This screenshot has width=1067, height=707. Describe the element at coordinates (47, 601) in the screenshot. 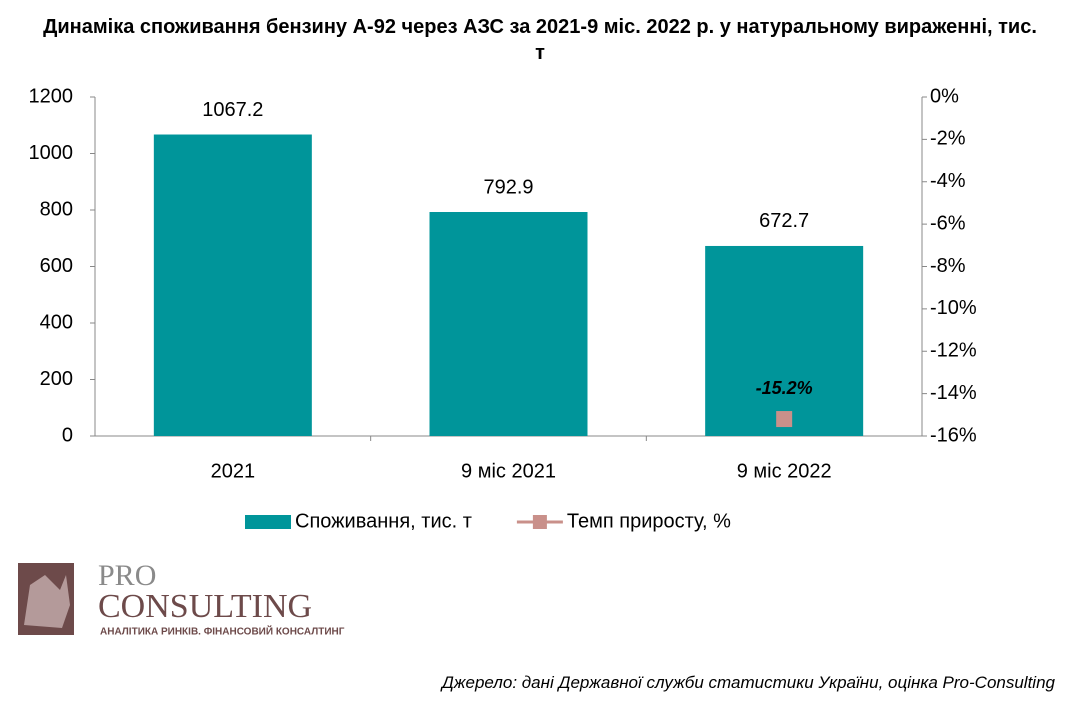

I see `logo-icon-shape` at that location.